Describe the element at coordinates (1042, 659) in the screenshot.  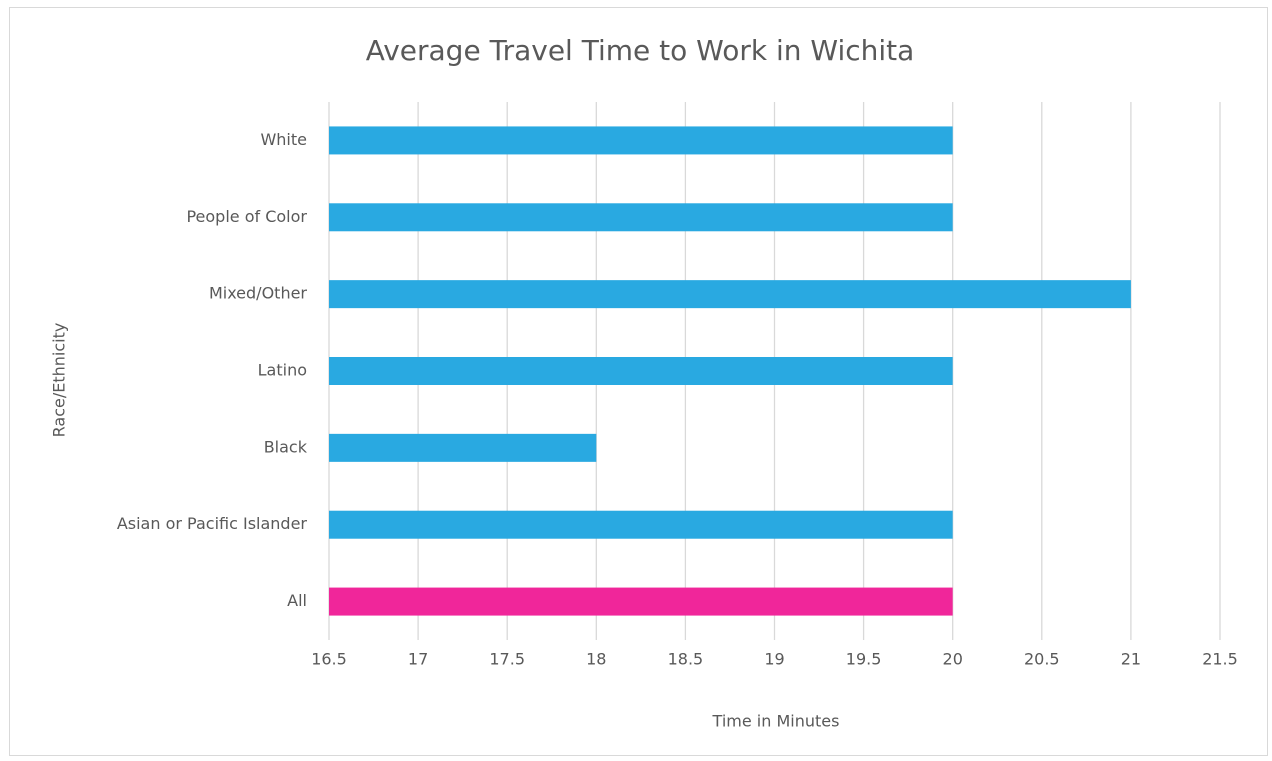
I see `x-tick-label: 20.5` at that location.